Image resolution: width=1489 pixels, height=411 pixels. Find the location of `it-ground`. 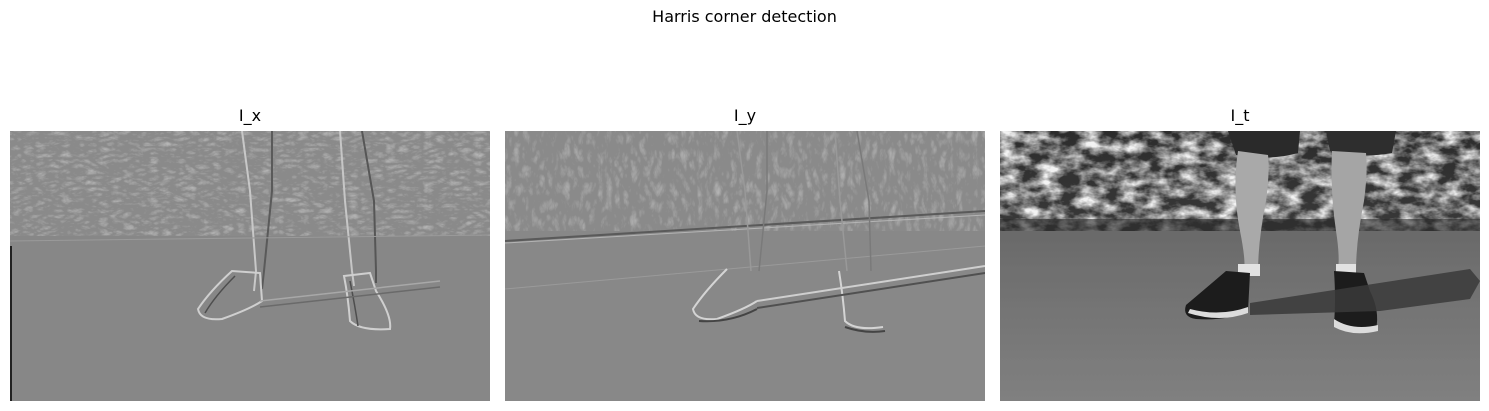

it-ground is located at coordinates (1240, 316).